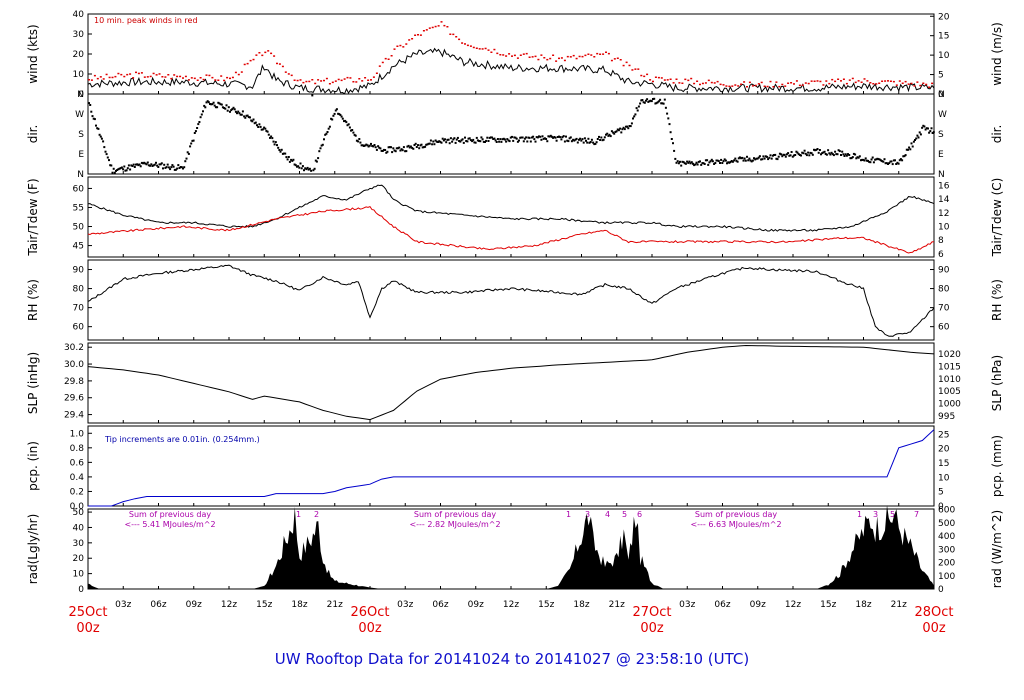 The width and height of the screenshot is (1024, 700). I want to click on slp-ytick-label: 29.6, so click(74, 399).